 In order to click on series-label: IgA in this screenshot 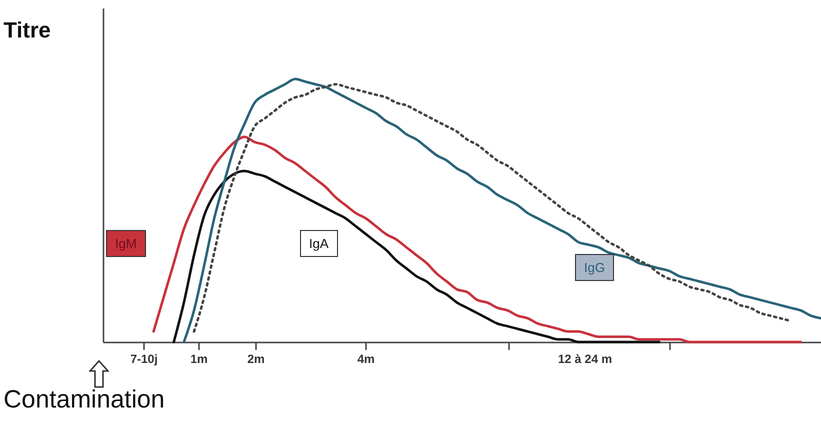, I will do `click(319, 243)`.